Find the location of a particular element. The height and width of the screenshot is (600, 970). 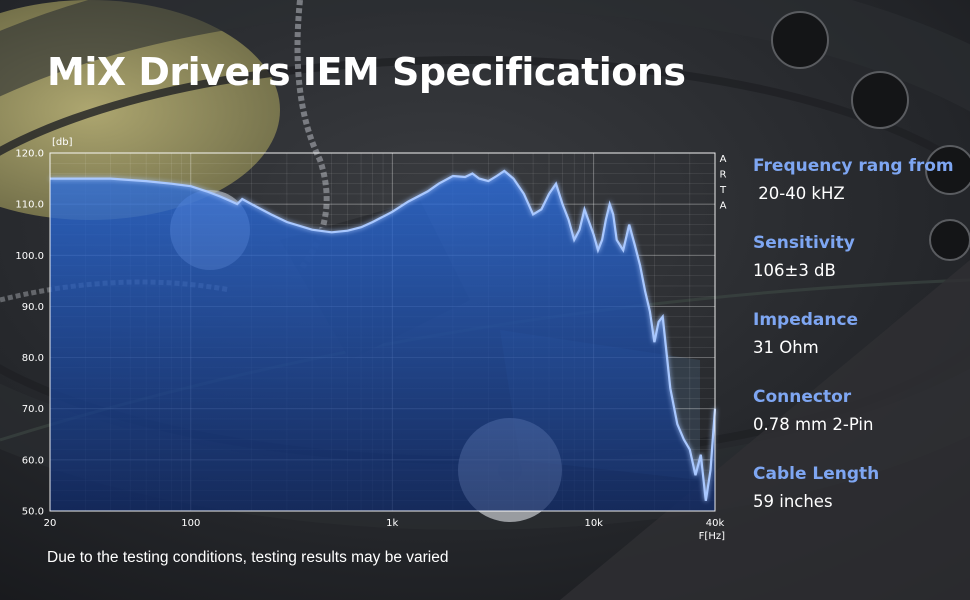

spec-value: 59 inches is located at coordinates (793, 501).